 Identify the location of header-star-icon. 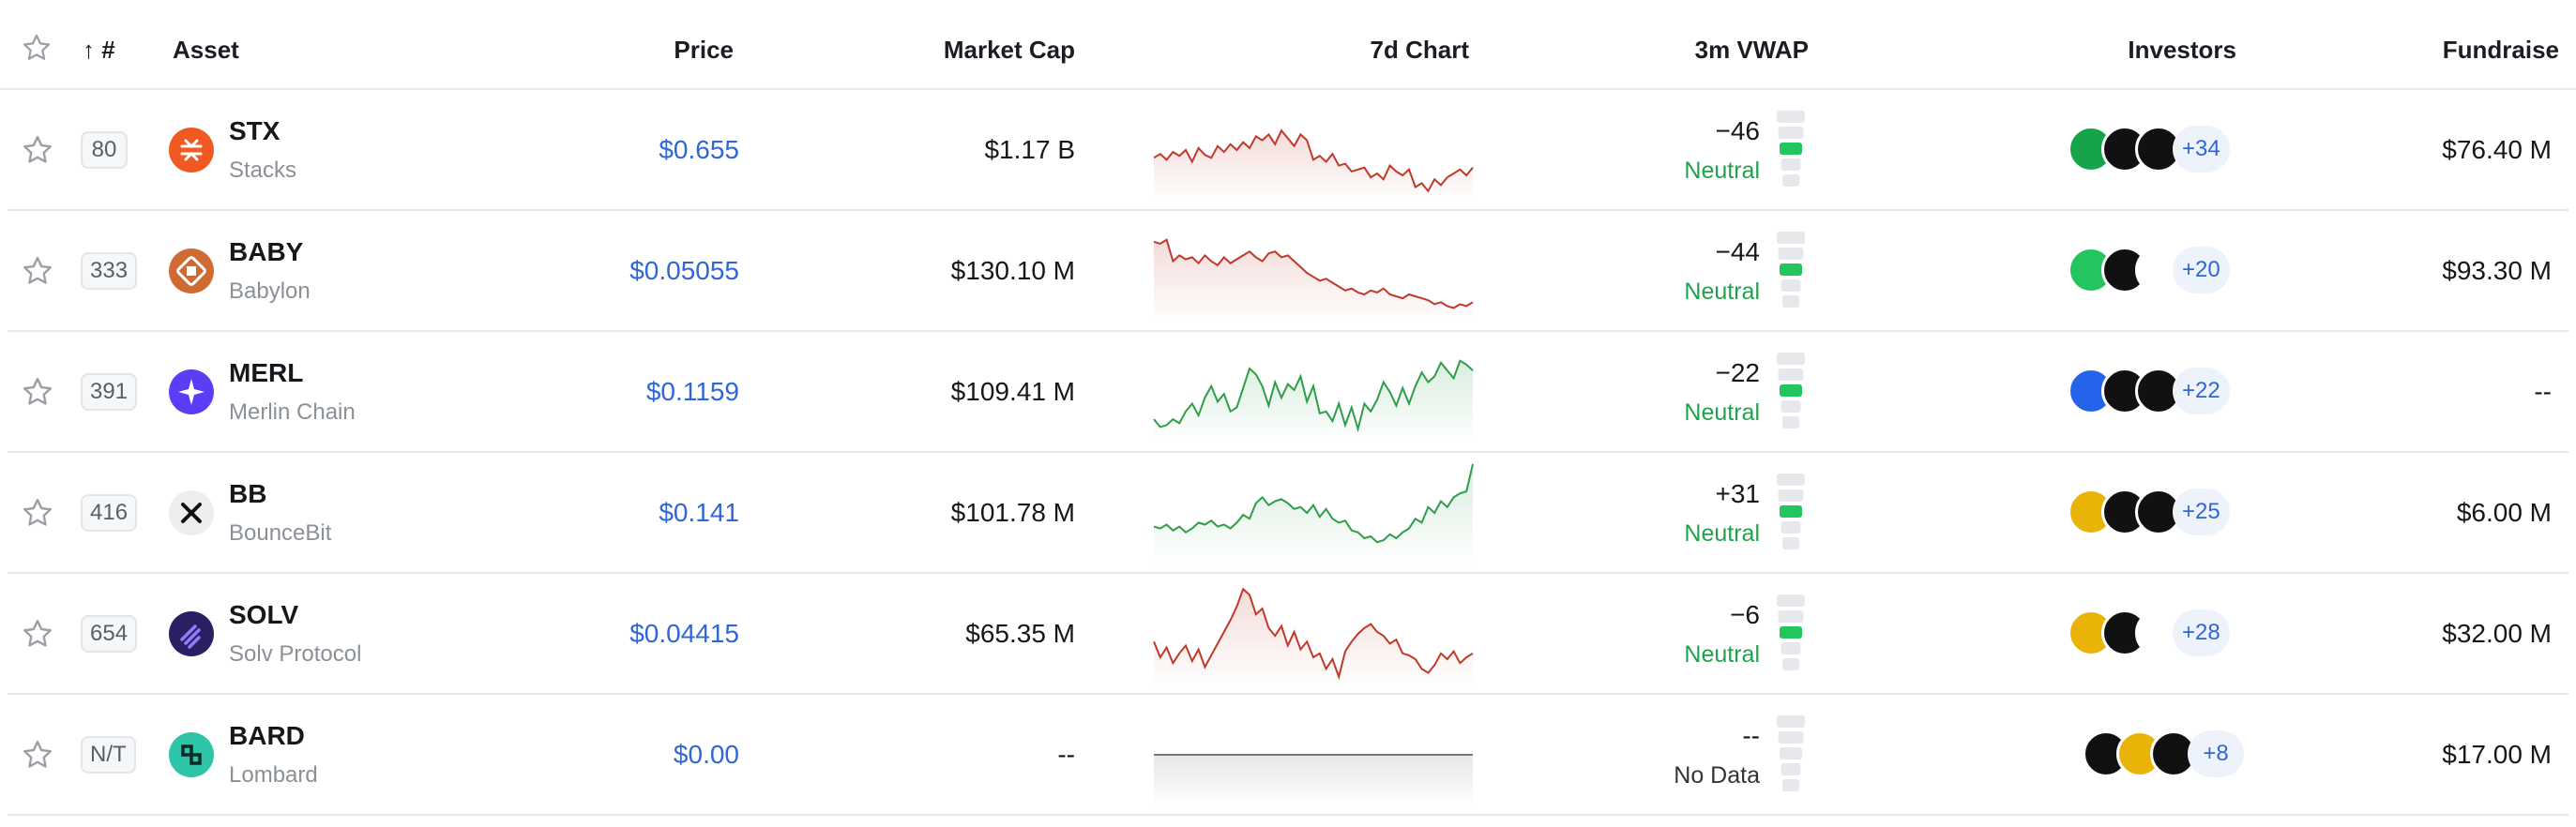
(37, 45).